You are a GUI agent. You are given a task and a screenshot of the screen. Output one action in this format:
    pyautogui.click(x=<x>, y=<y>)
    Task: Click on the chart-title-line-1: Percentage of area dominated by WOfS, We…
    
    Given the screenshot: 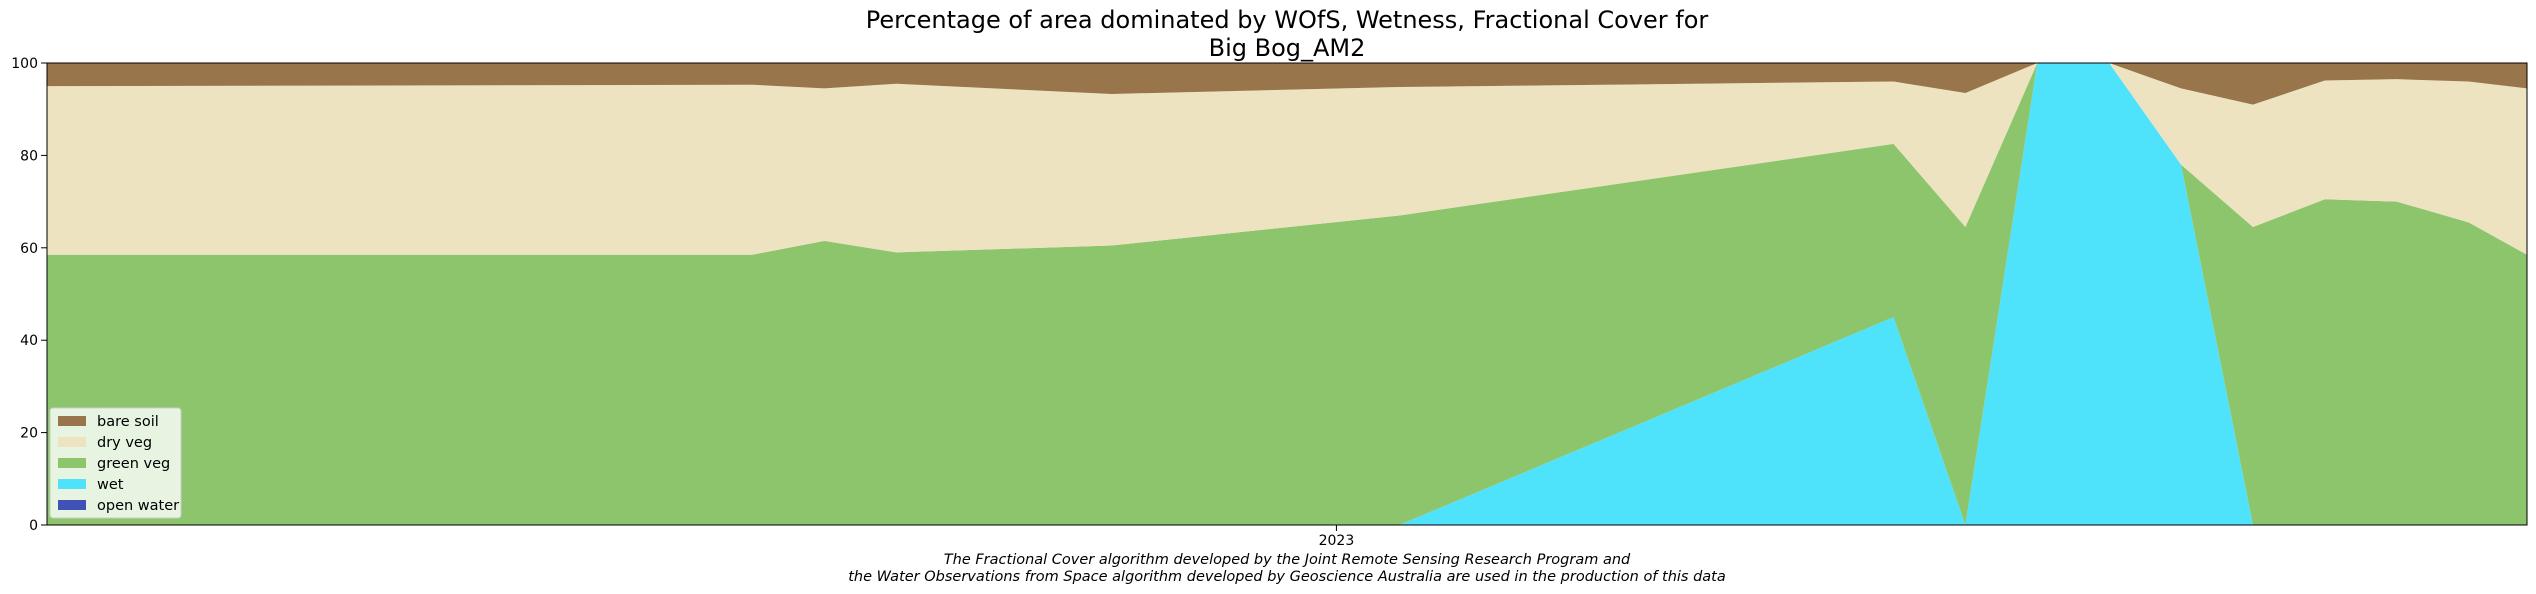 What is the action you would take?
    pyautogui.click(x=1287, y=20)
    